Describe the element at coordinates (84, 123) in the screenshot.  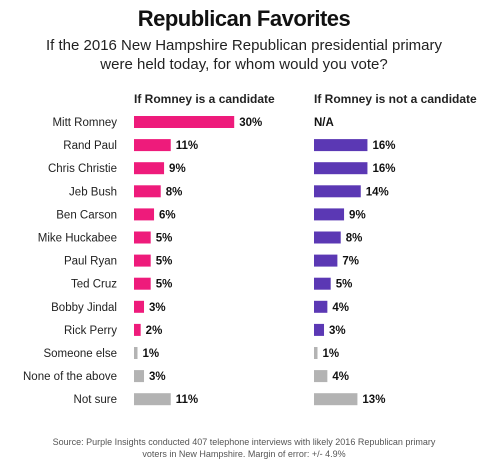
I see `category-label-mitt-romney: Mitt Romney` at that location.